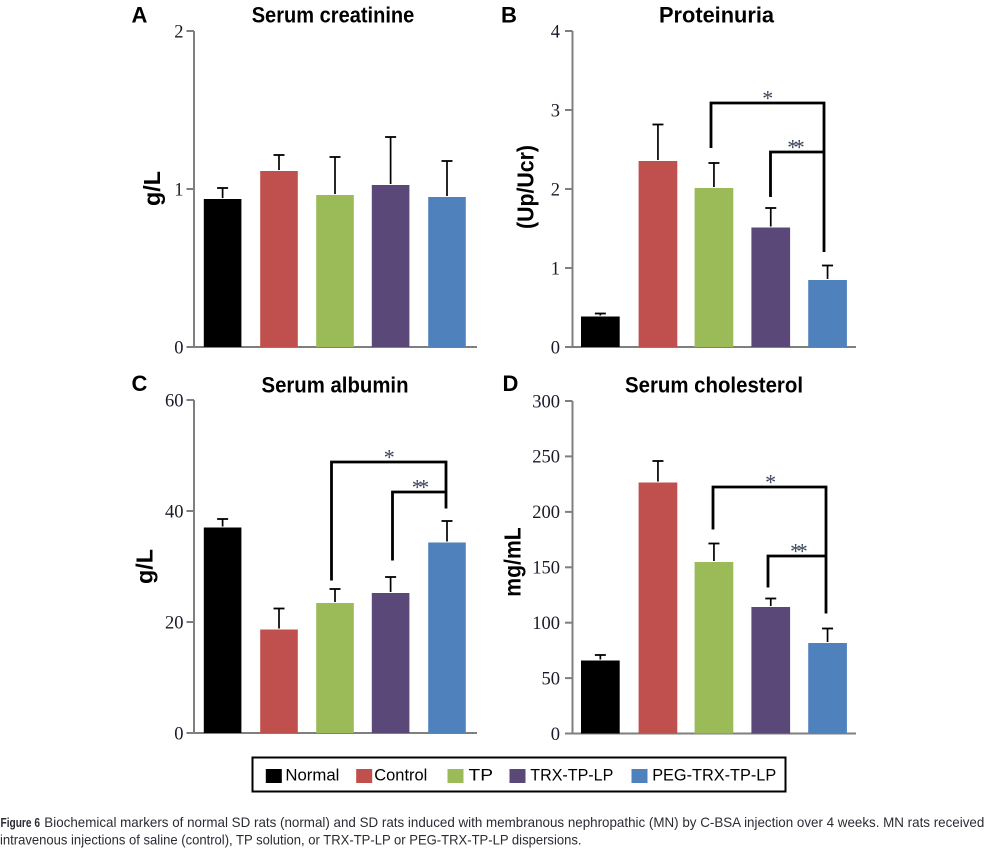 The image size is (988, 854). I want to click on svg-text: 60, so click(174, 401).